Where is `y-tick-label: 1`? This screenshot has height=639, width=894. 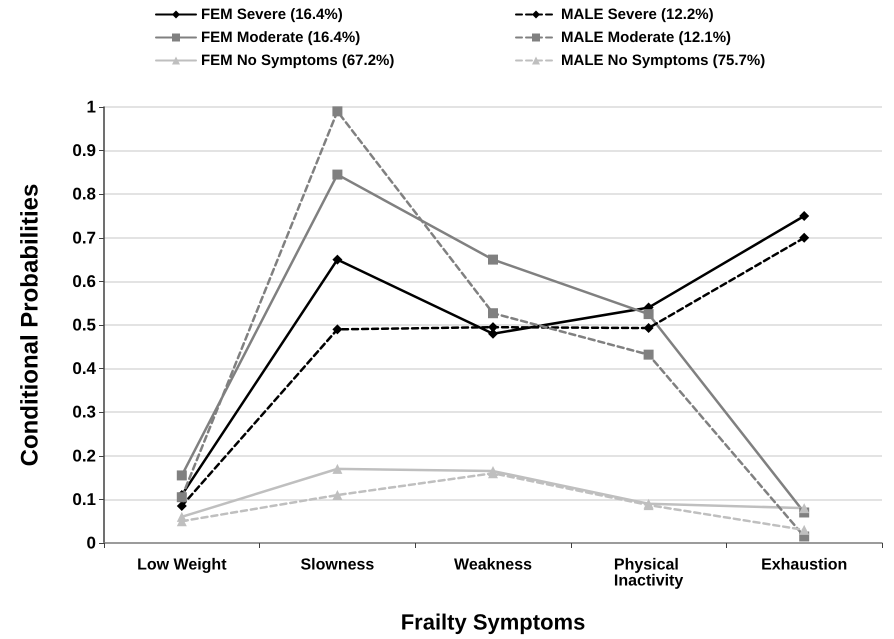 y-tick-label: 1 is located at coordinates (91, 107).